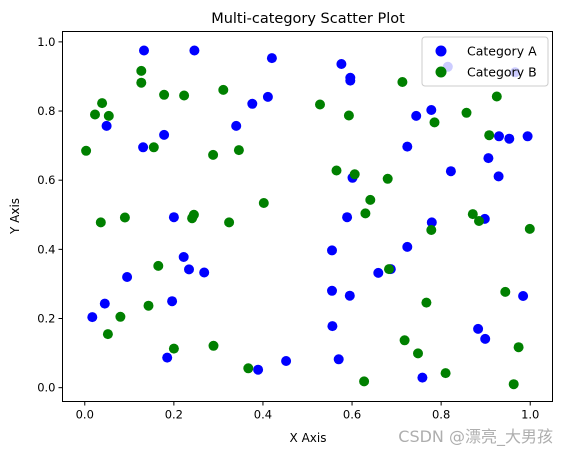 The image size is (567, 455). What do you see at coordinates (46, 111) in the screenshot?
I see `y-tick-label-4: 0.8` at bounding box center [46, 111].